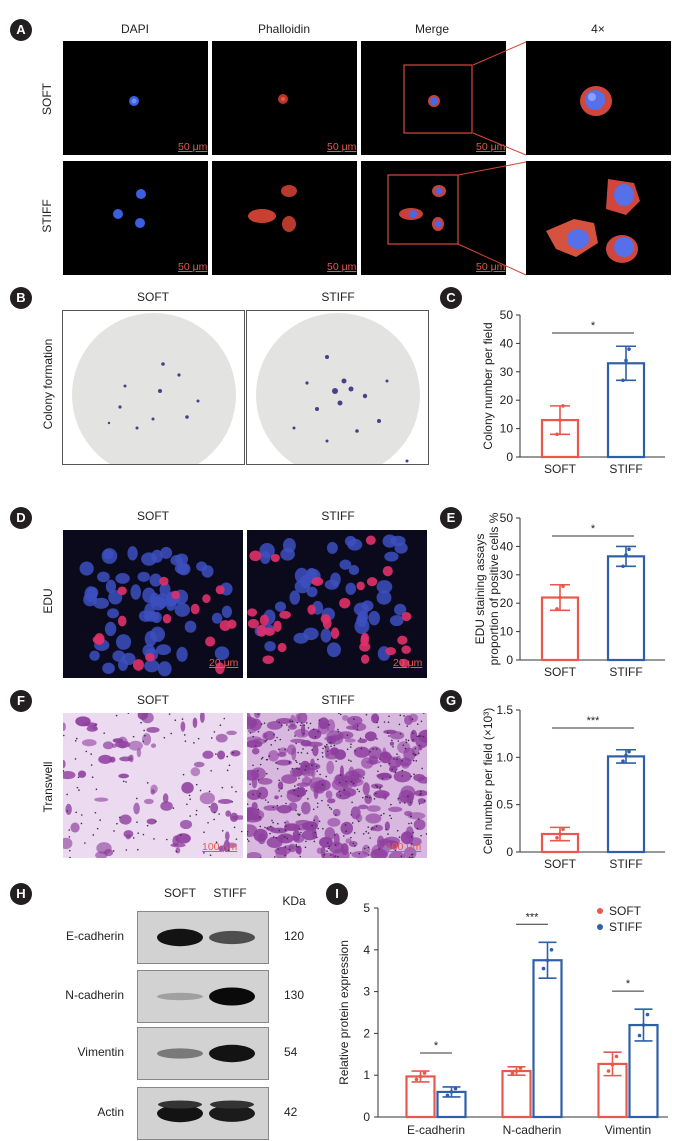  I want to click on significance-marker: *, so click(593, 529).